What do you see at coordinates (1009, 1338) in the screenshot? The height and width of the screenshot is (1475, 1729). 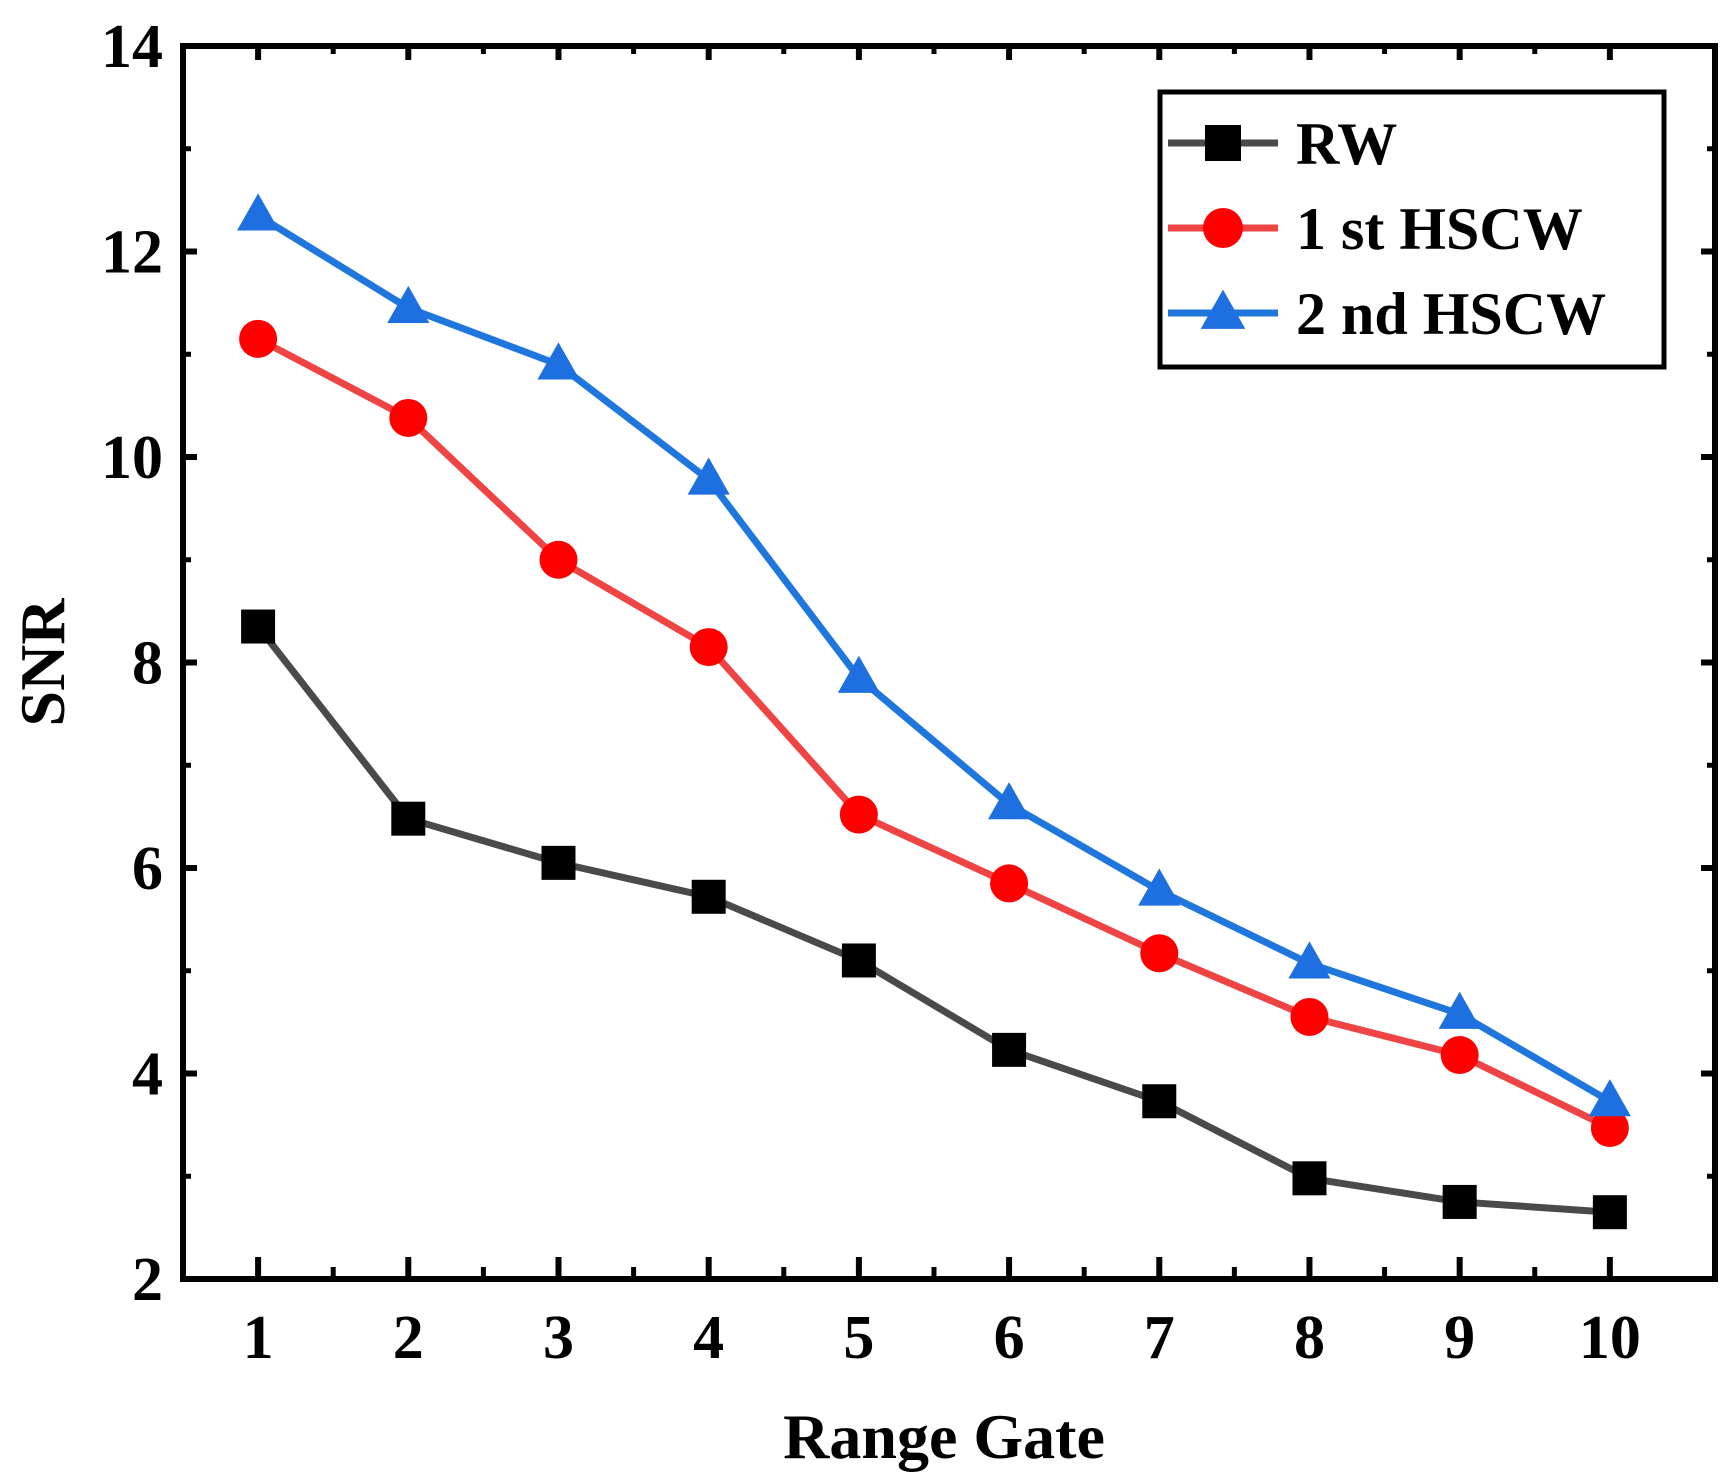 I see `x-tick-label: 6` at bounding box center [1009, 1338].